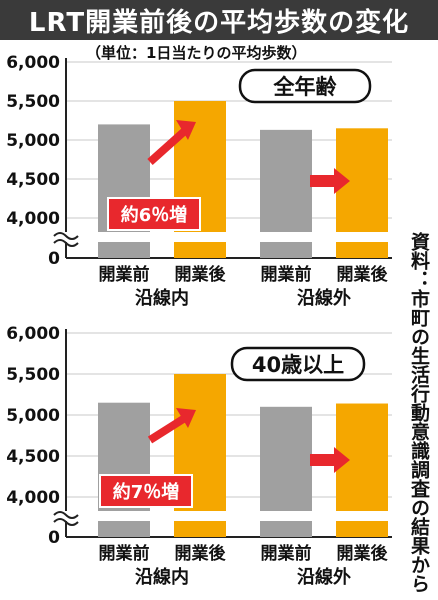  I want to click on chart-title: LRT開業前後の平均歩数の変化, so click(219, 20).